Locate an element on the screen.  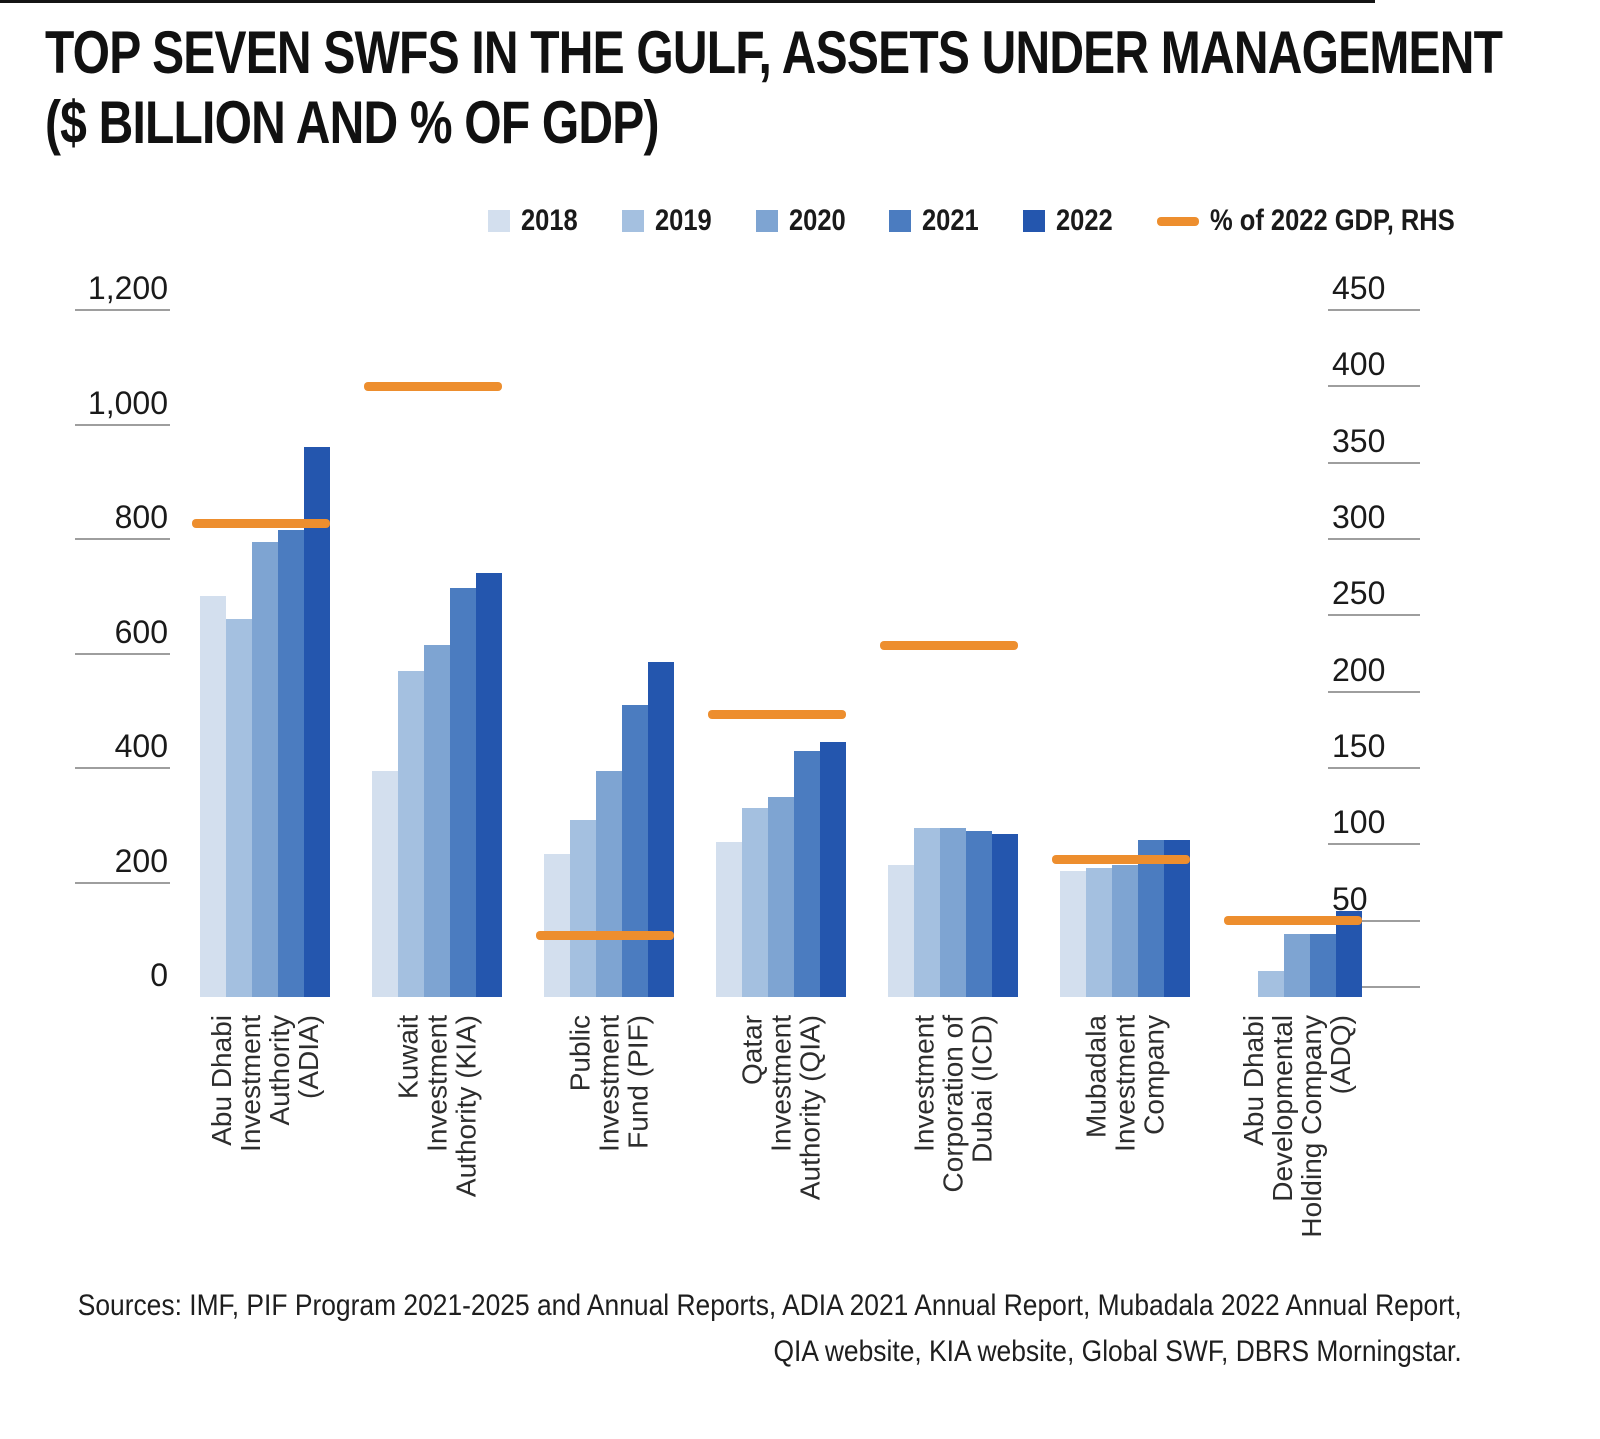
bar-2020-group6 is located at coordinates (1125, 931).